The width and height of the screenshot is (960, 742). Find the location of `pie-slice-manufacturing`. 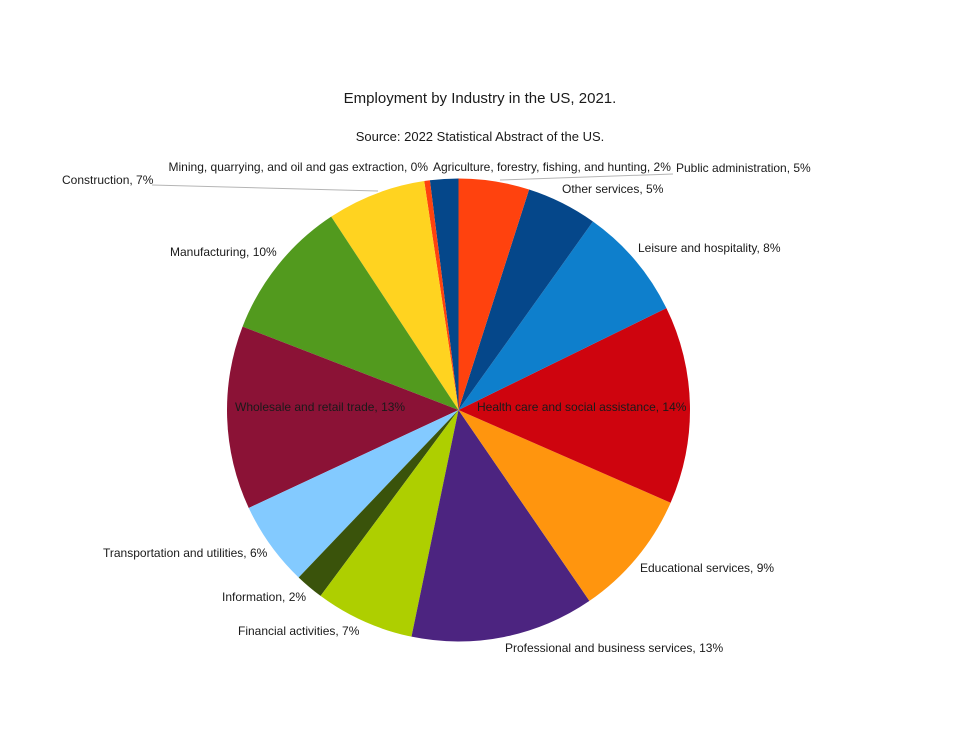

pie-slice-manufacturing is located at coordinates (350, 313).